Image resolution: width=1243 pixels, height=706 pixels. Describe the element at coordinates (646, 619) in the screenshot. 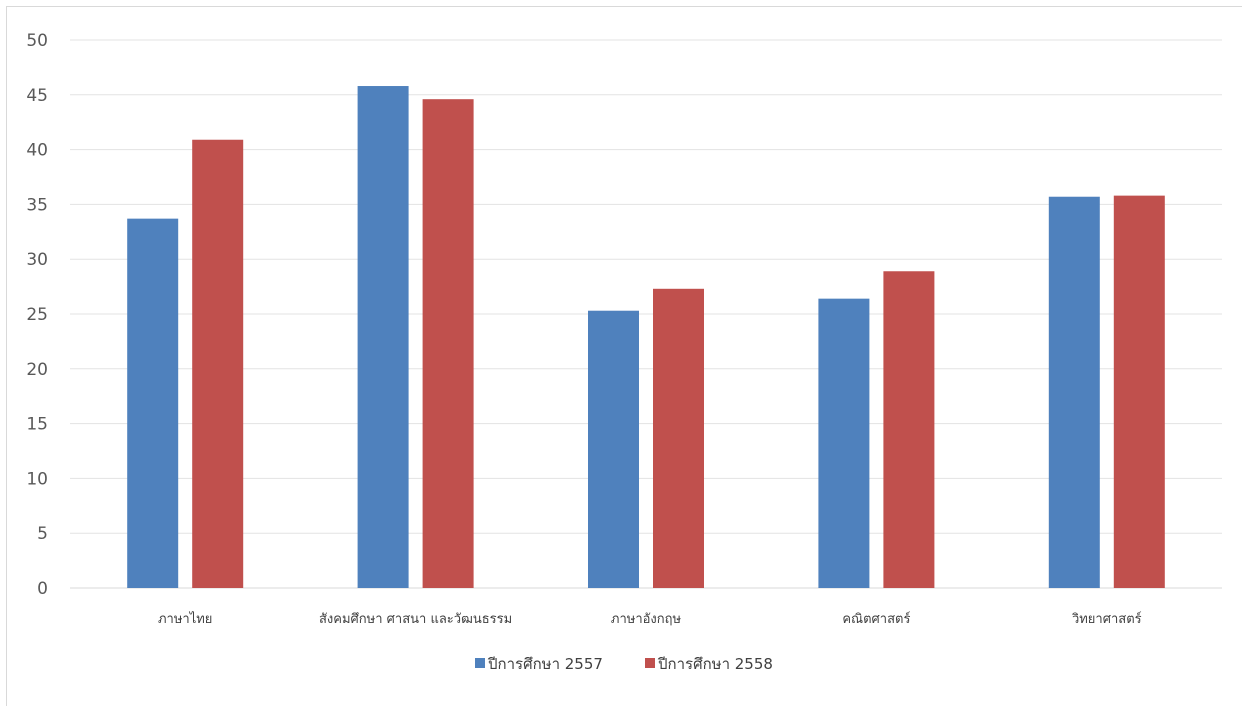

I see `x-tick-label: ภาษาอังกฤษ` at that location.